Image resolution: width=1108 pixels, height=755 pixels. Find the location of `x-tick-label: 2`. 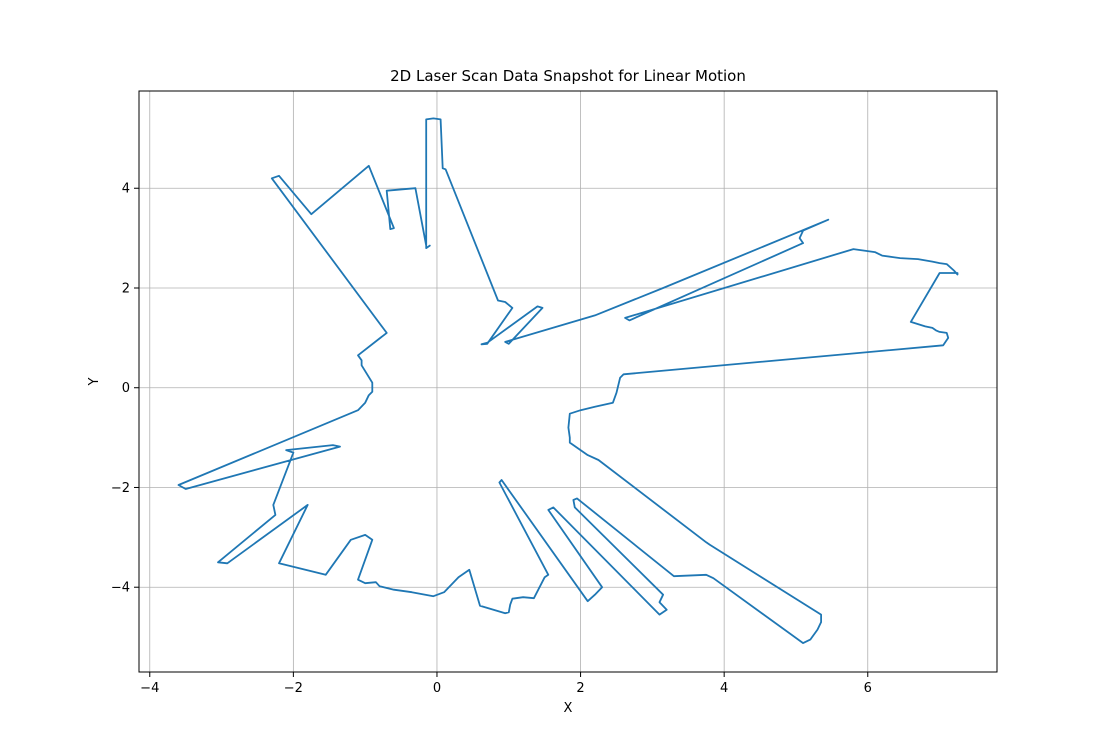

x-tick-label: 2 is located at coordinates (580, 688).